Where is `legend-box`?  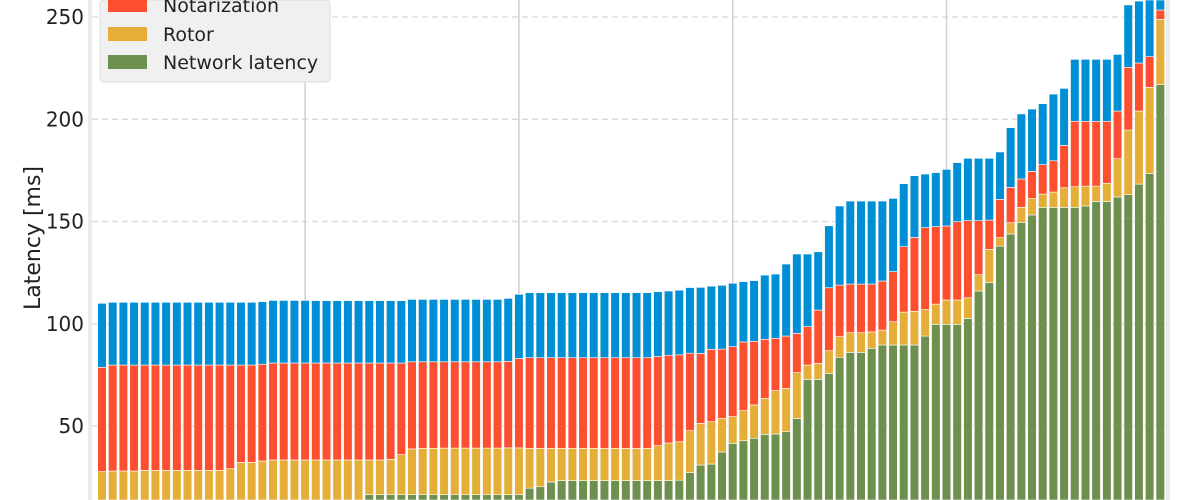
legend-box is located at coordinates (215, 41).